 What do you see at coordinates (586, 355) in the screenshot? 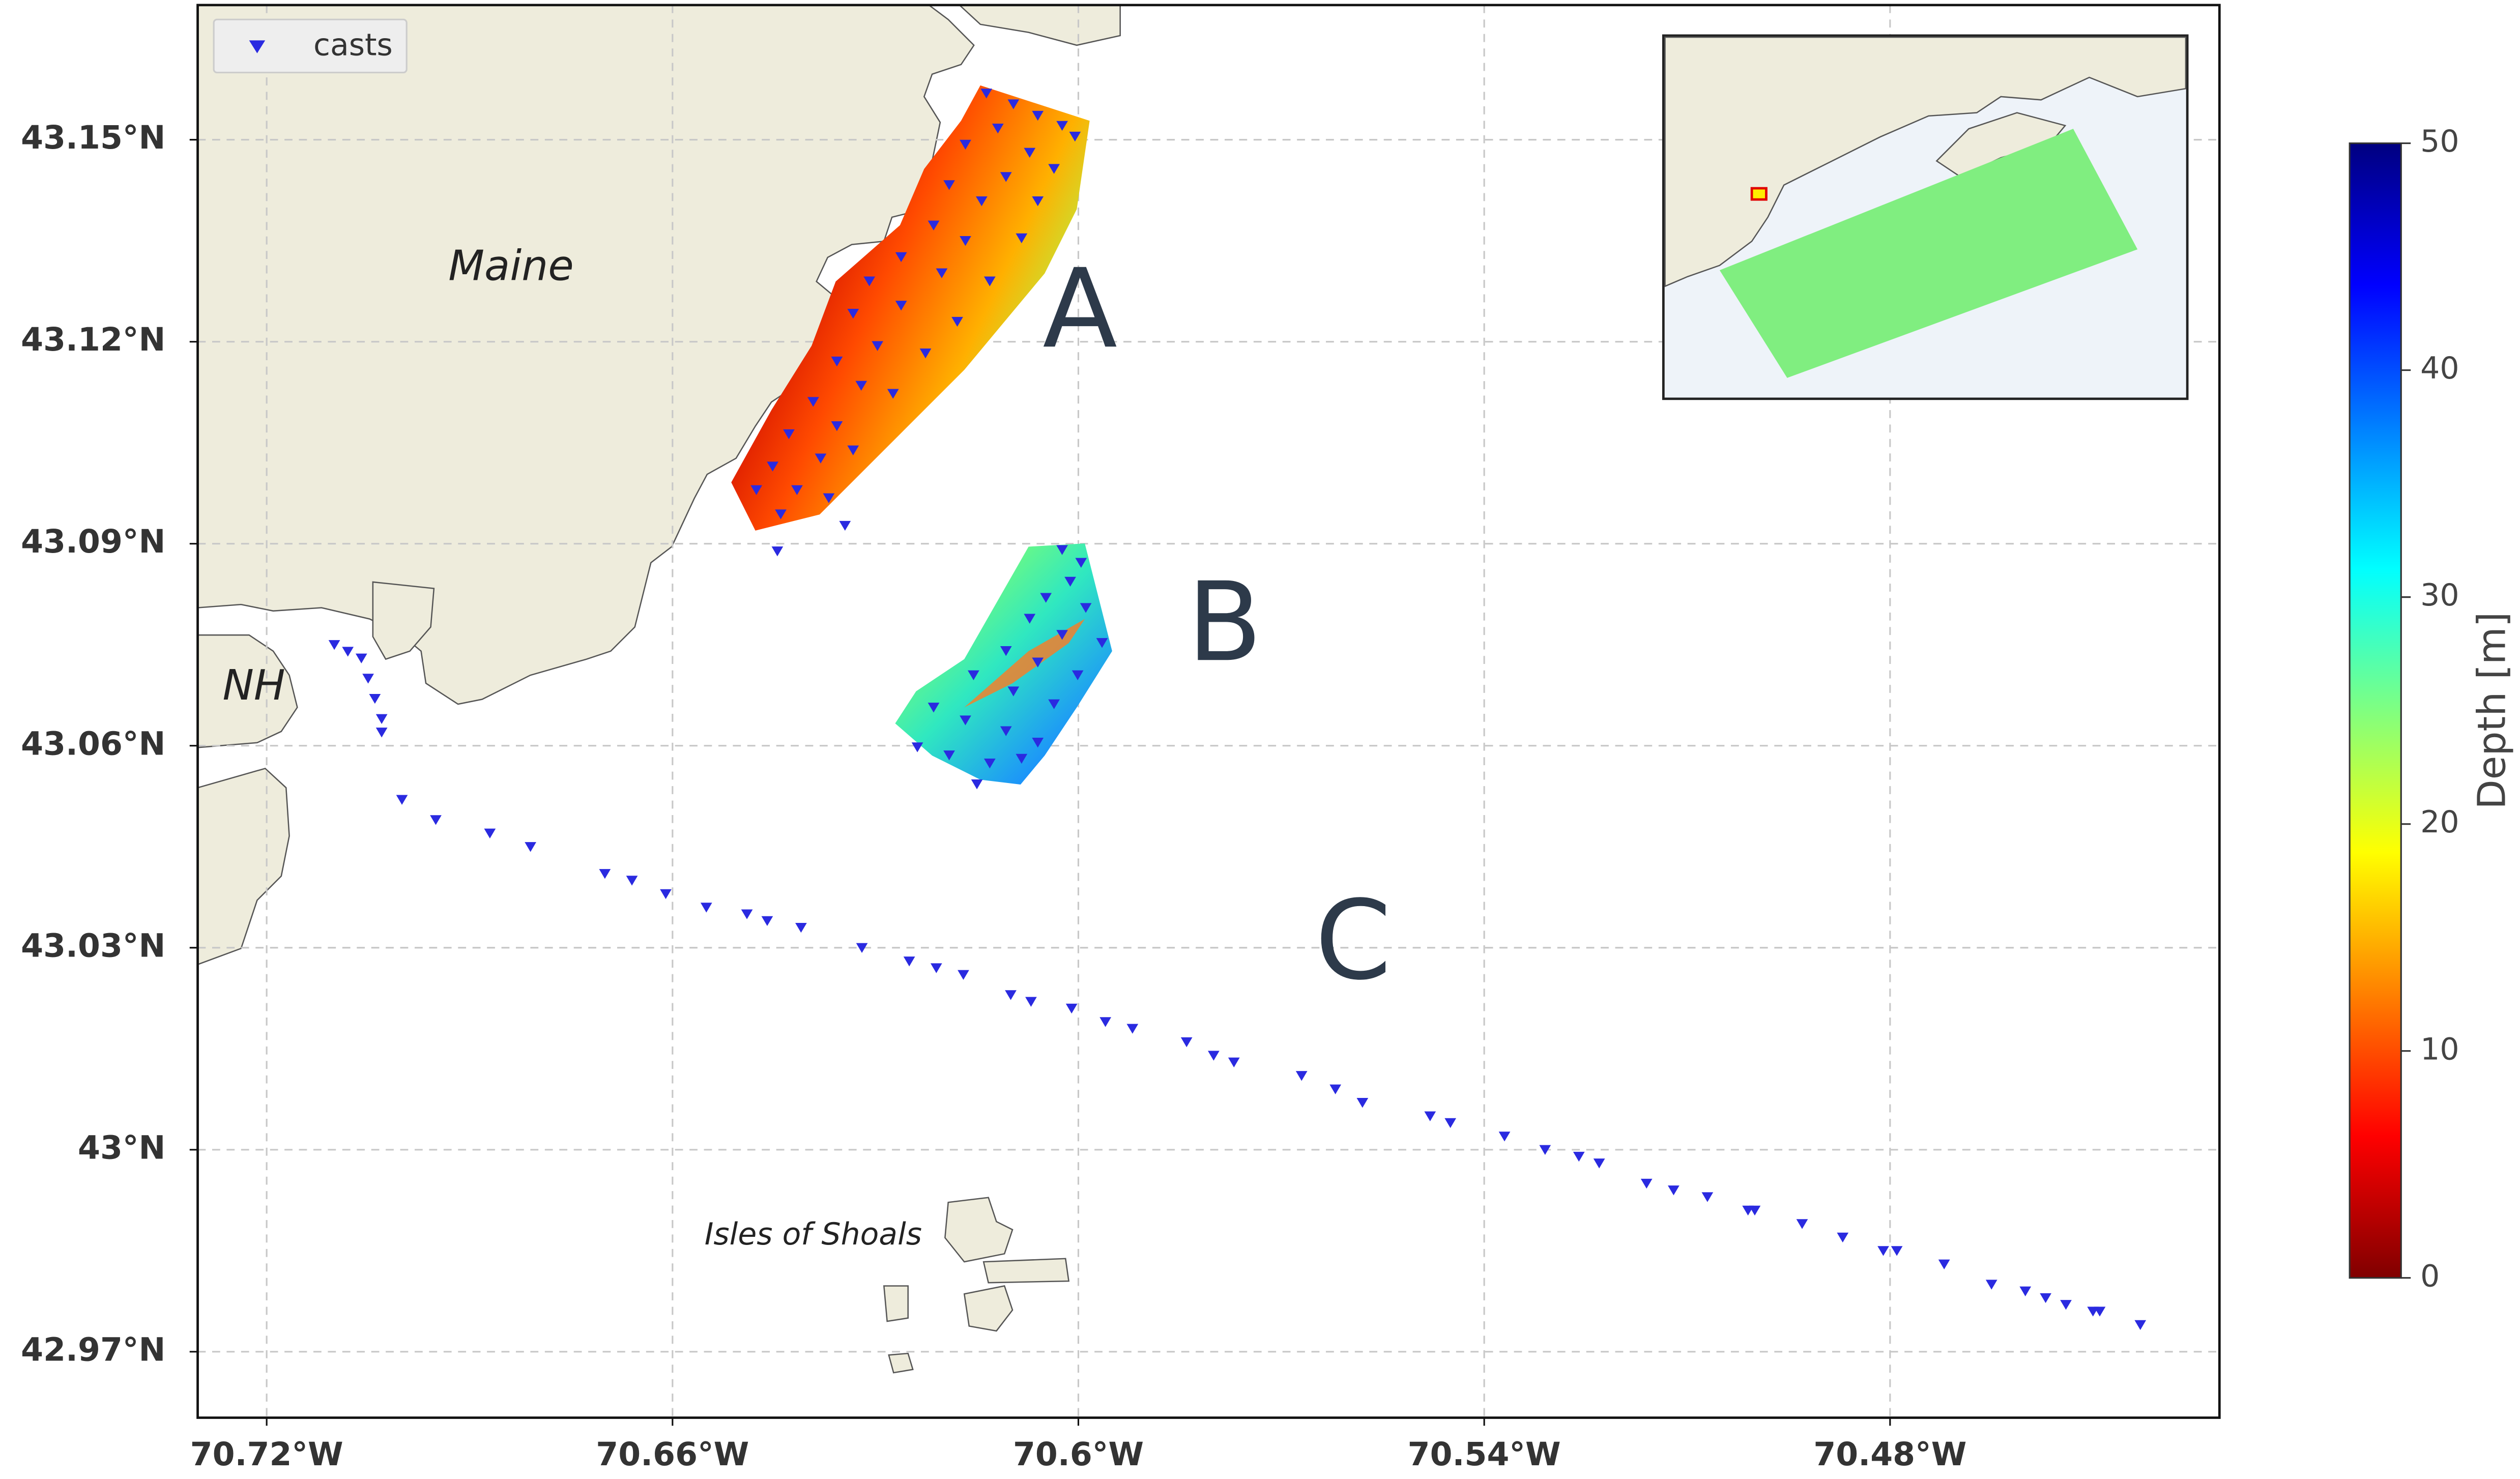
I see `maine-coast` at bounding box center [586, 355].